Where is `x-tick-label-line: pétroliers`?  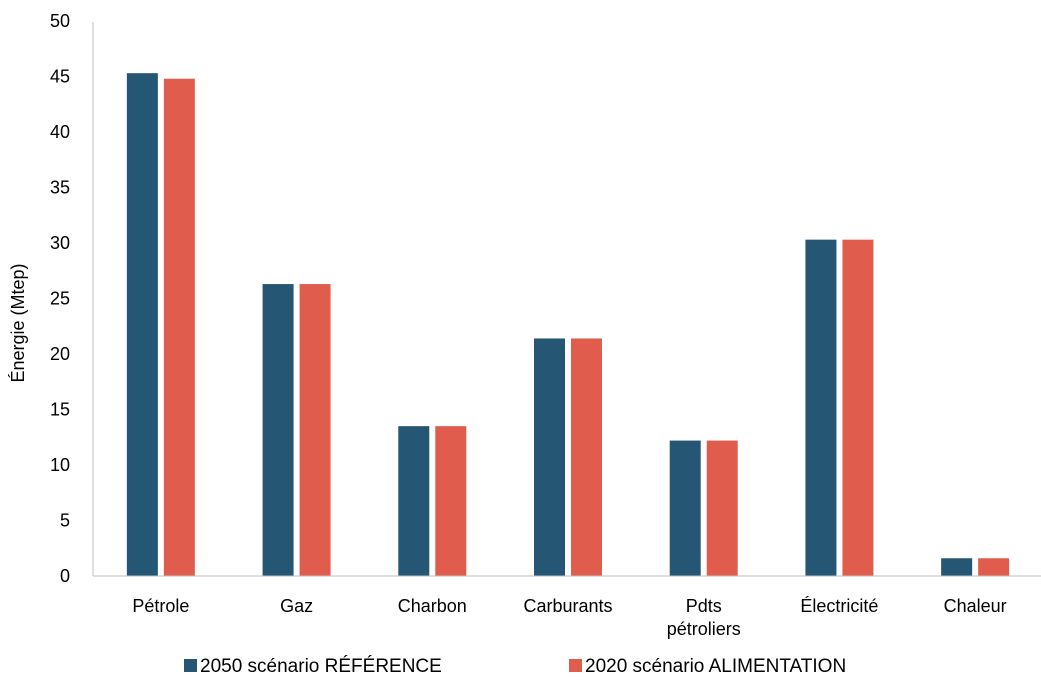 x-tick-label-line: pétroliers is located at coordinates (704, 629).